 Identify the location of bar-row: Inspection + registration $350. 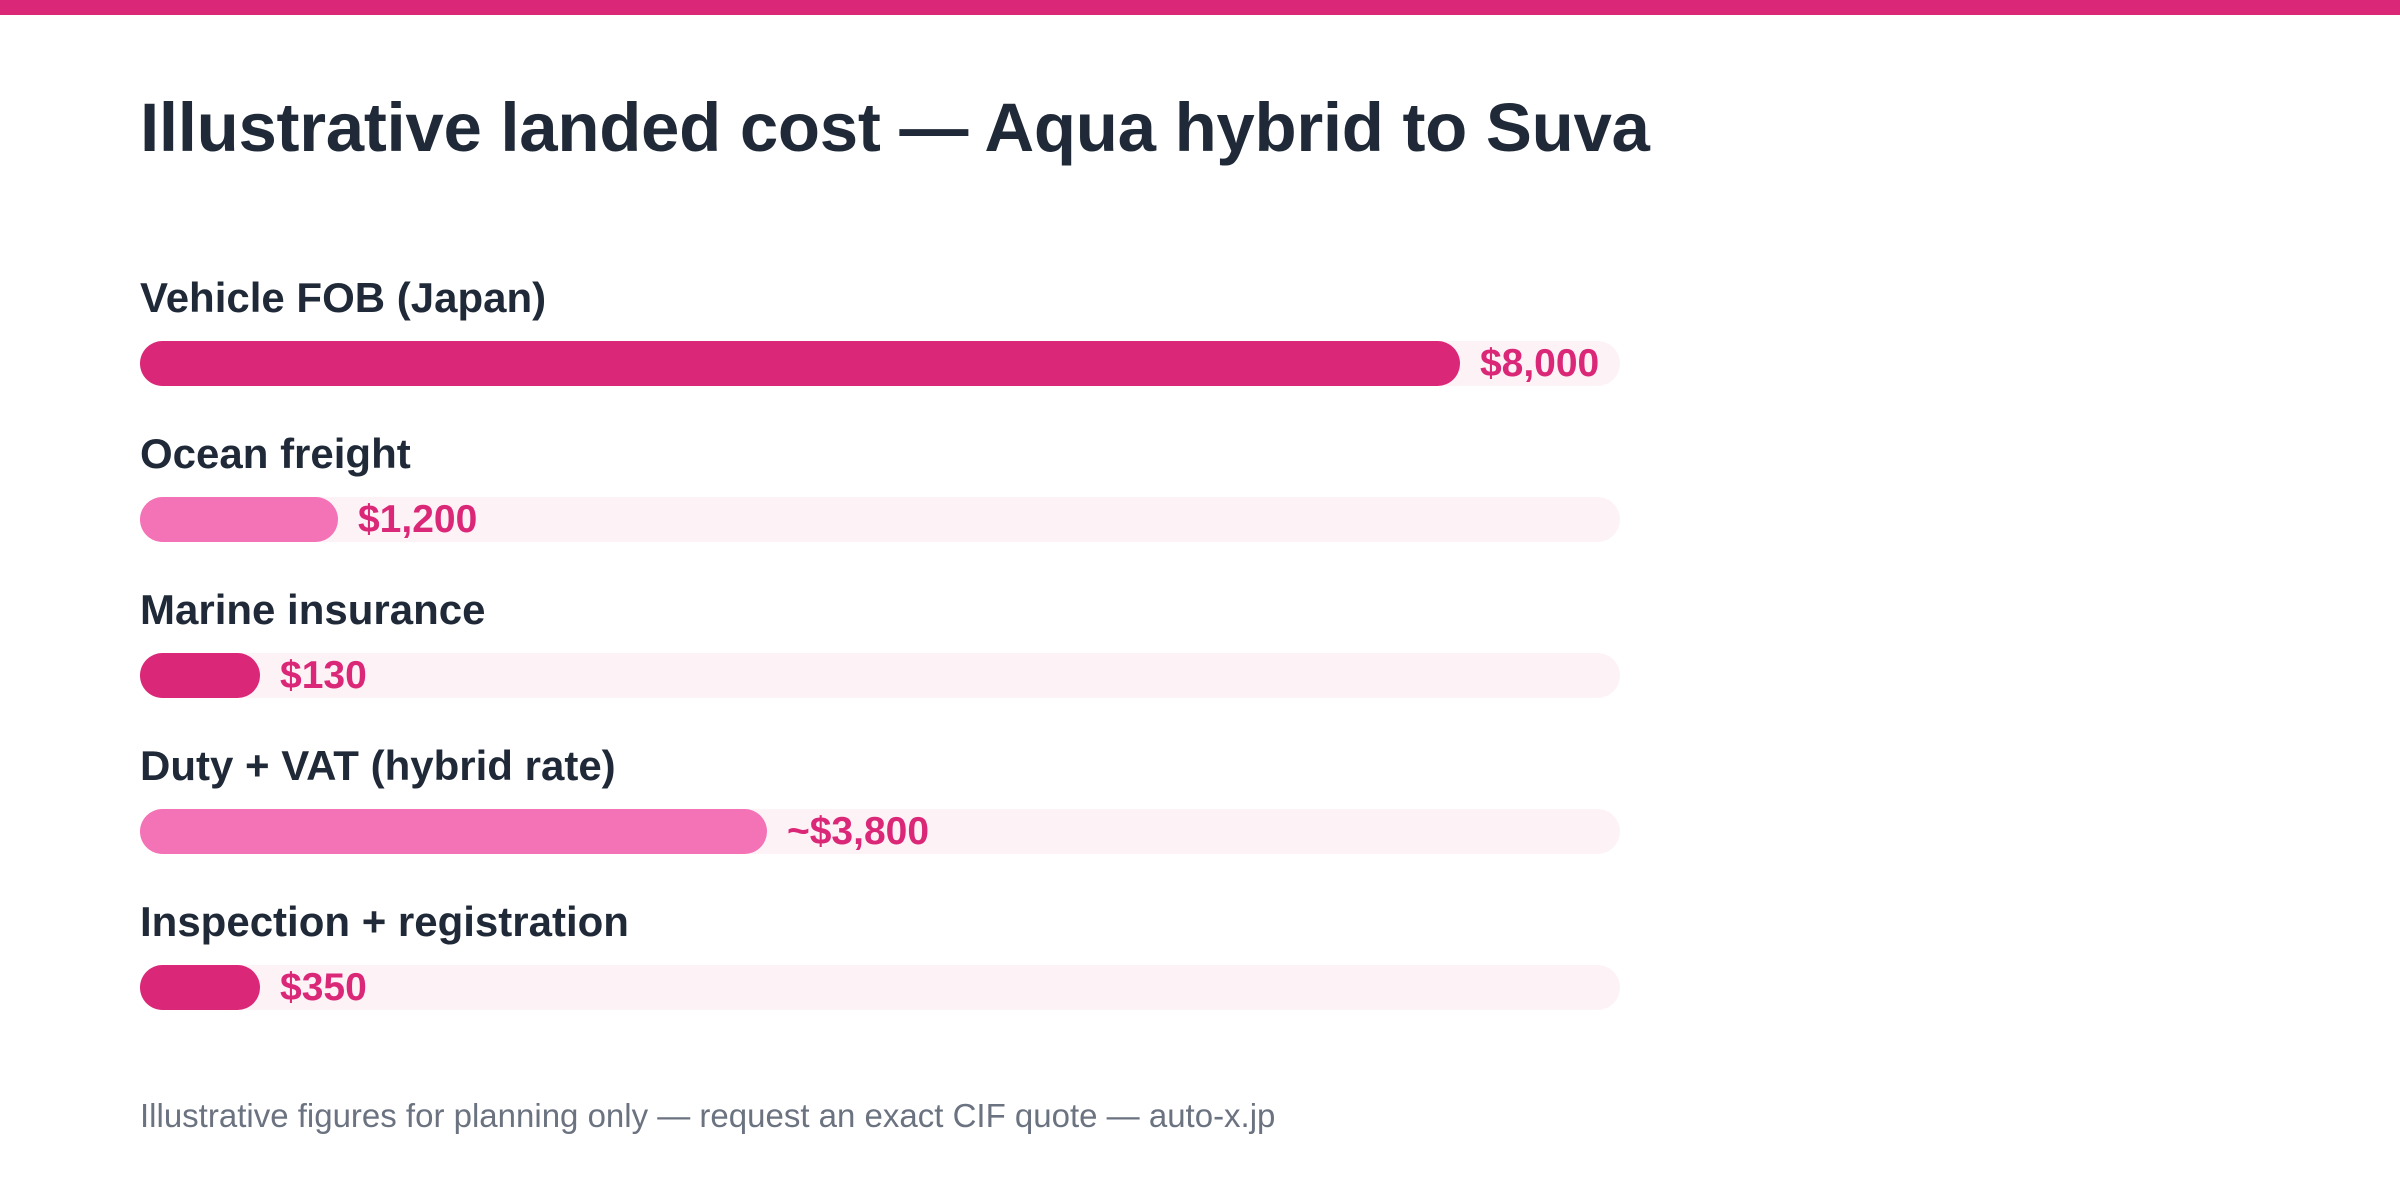
(880, 952).